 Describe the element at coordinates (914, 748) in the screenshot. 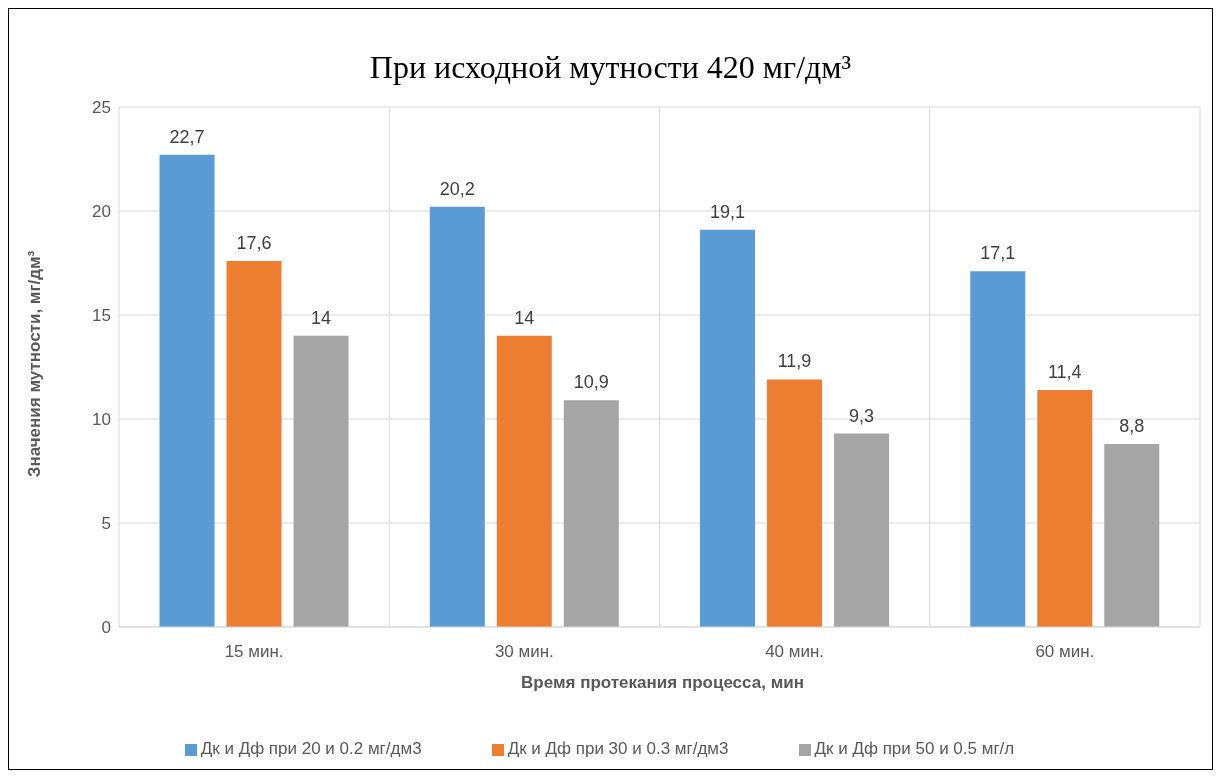

I see `legend-label: Дк и Дф при 50 и 0.5 мг/л` at that location.